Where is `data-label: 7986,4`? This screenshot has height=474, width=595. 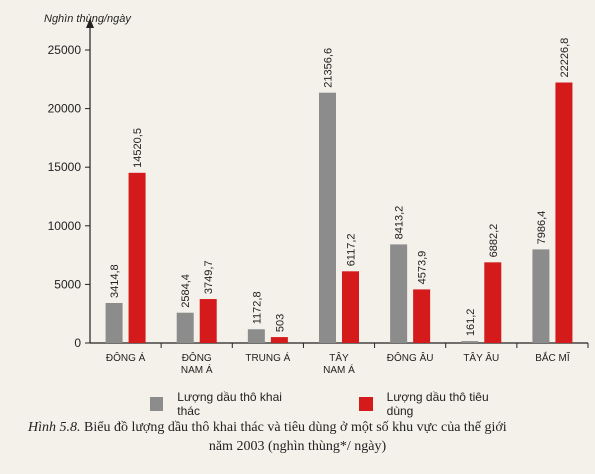 data-label: 7986,4 is located at coordinates (542, 228).